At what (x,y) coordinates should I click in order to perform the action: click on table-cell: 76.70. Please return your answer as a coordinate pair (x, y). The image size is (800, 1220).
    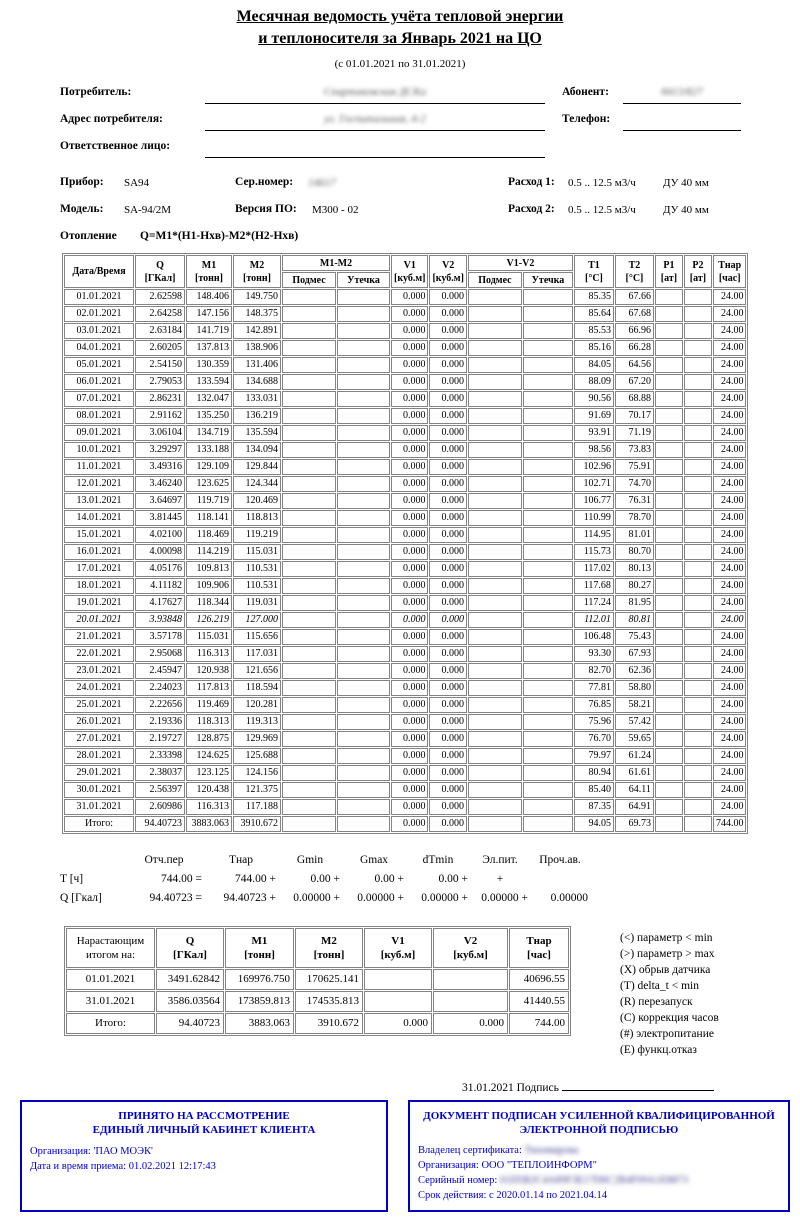
    Looking at the image, I should click on (593, 739).